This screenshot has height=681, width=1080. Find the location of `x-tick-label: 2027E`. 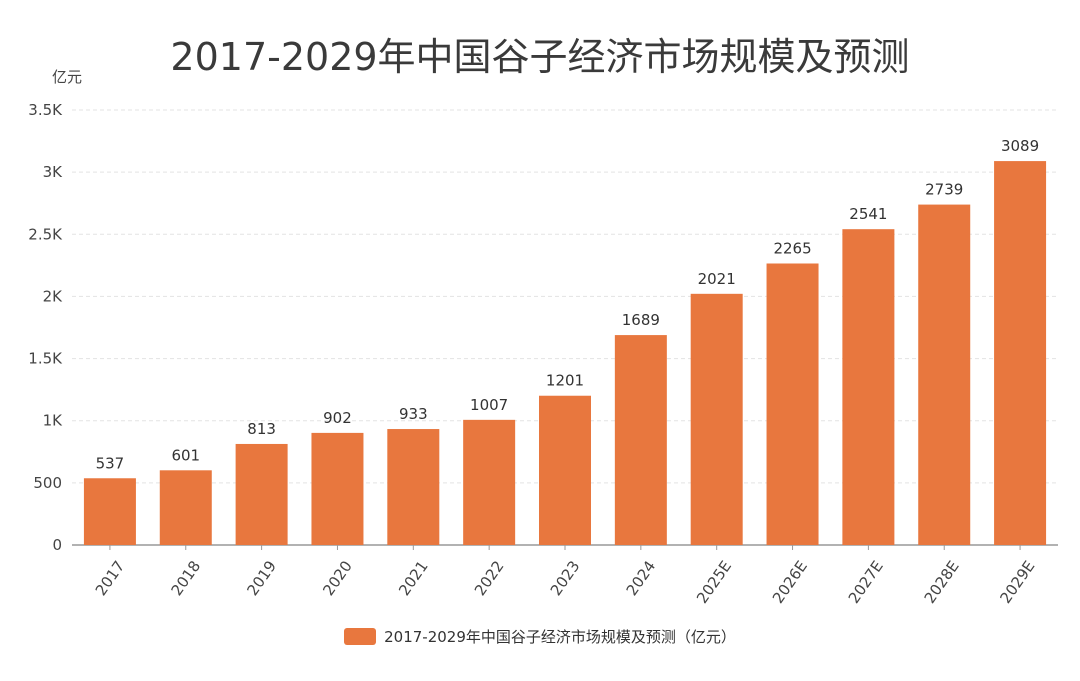

x-tick-label: 2027E is located at coordinates (866, 581).